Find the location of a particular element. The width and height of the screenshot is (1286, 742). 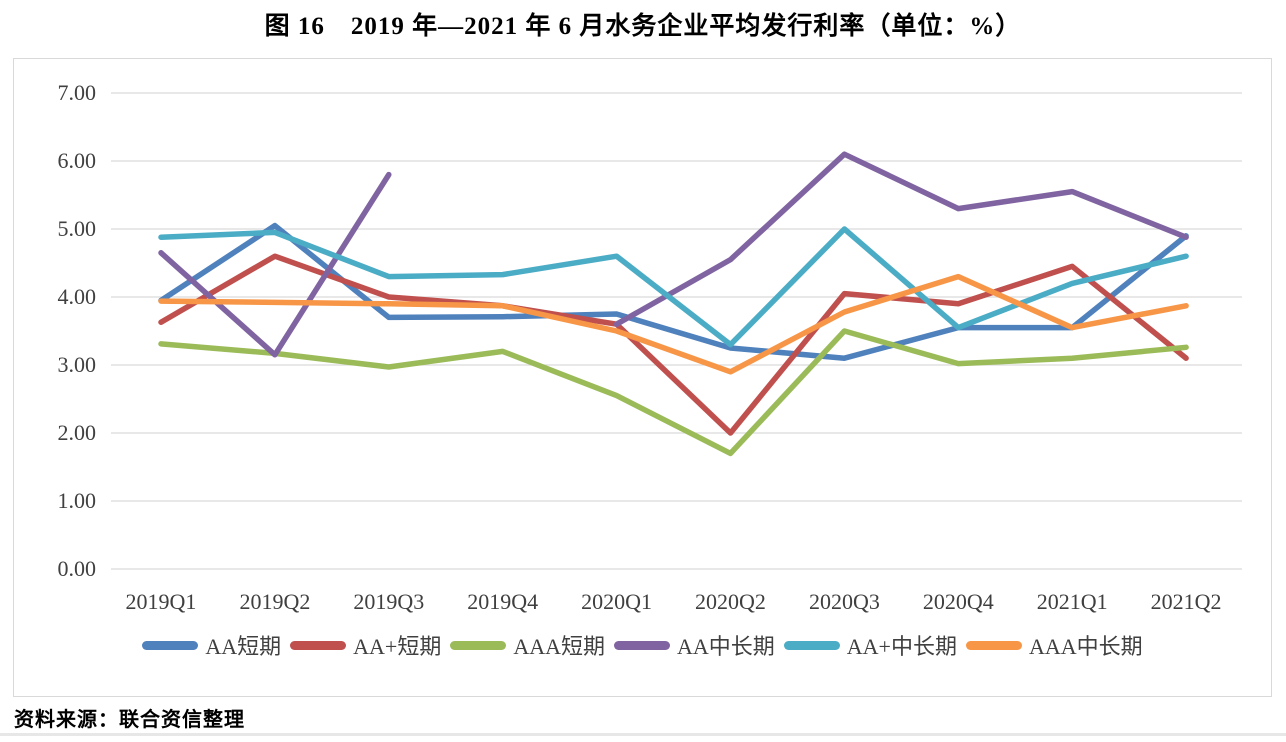

legend-item-AA中长期: AA中长期 is located at coordinates (694, 645).